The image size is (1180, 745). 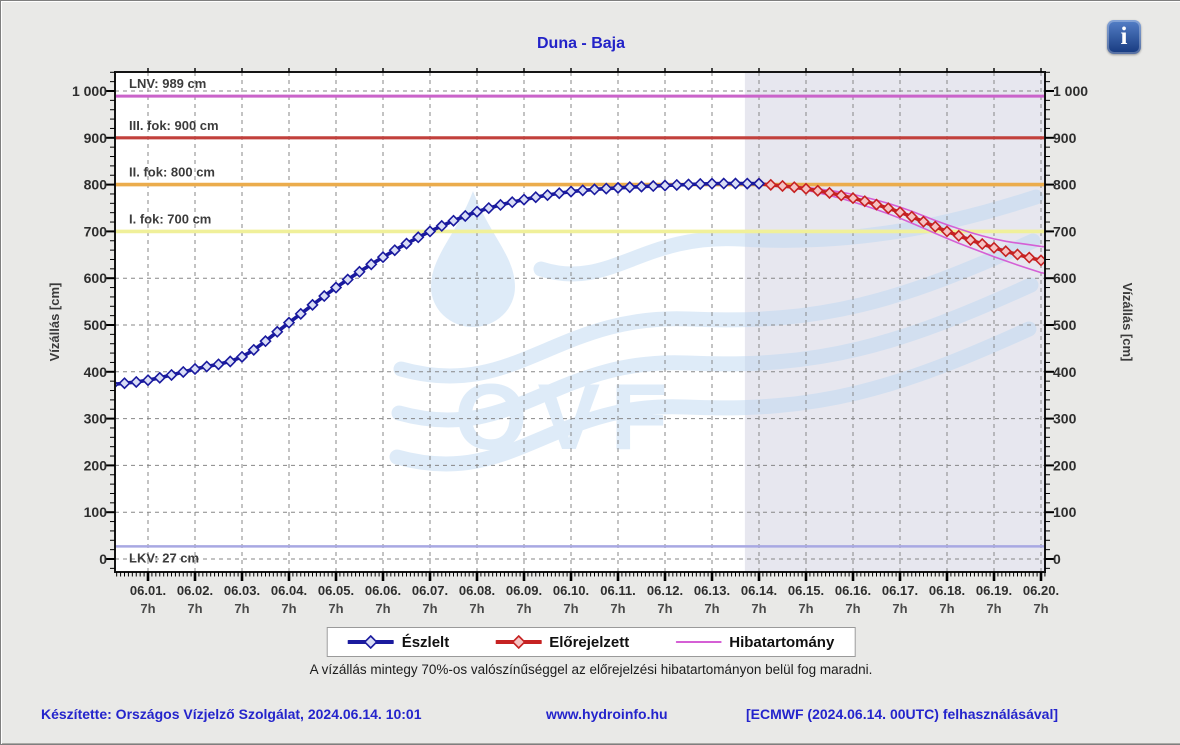 I want to click on legend-item: Előrejelzett, so click(x=562, y=642).